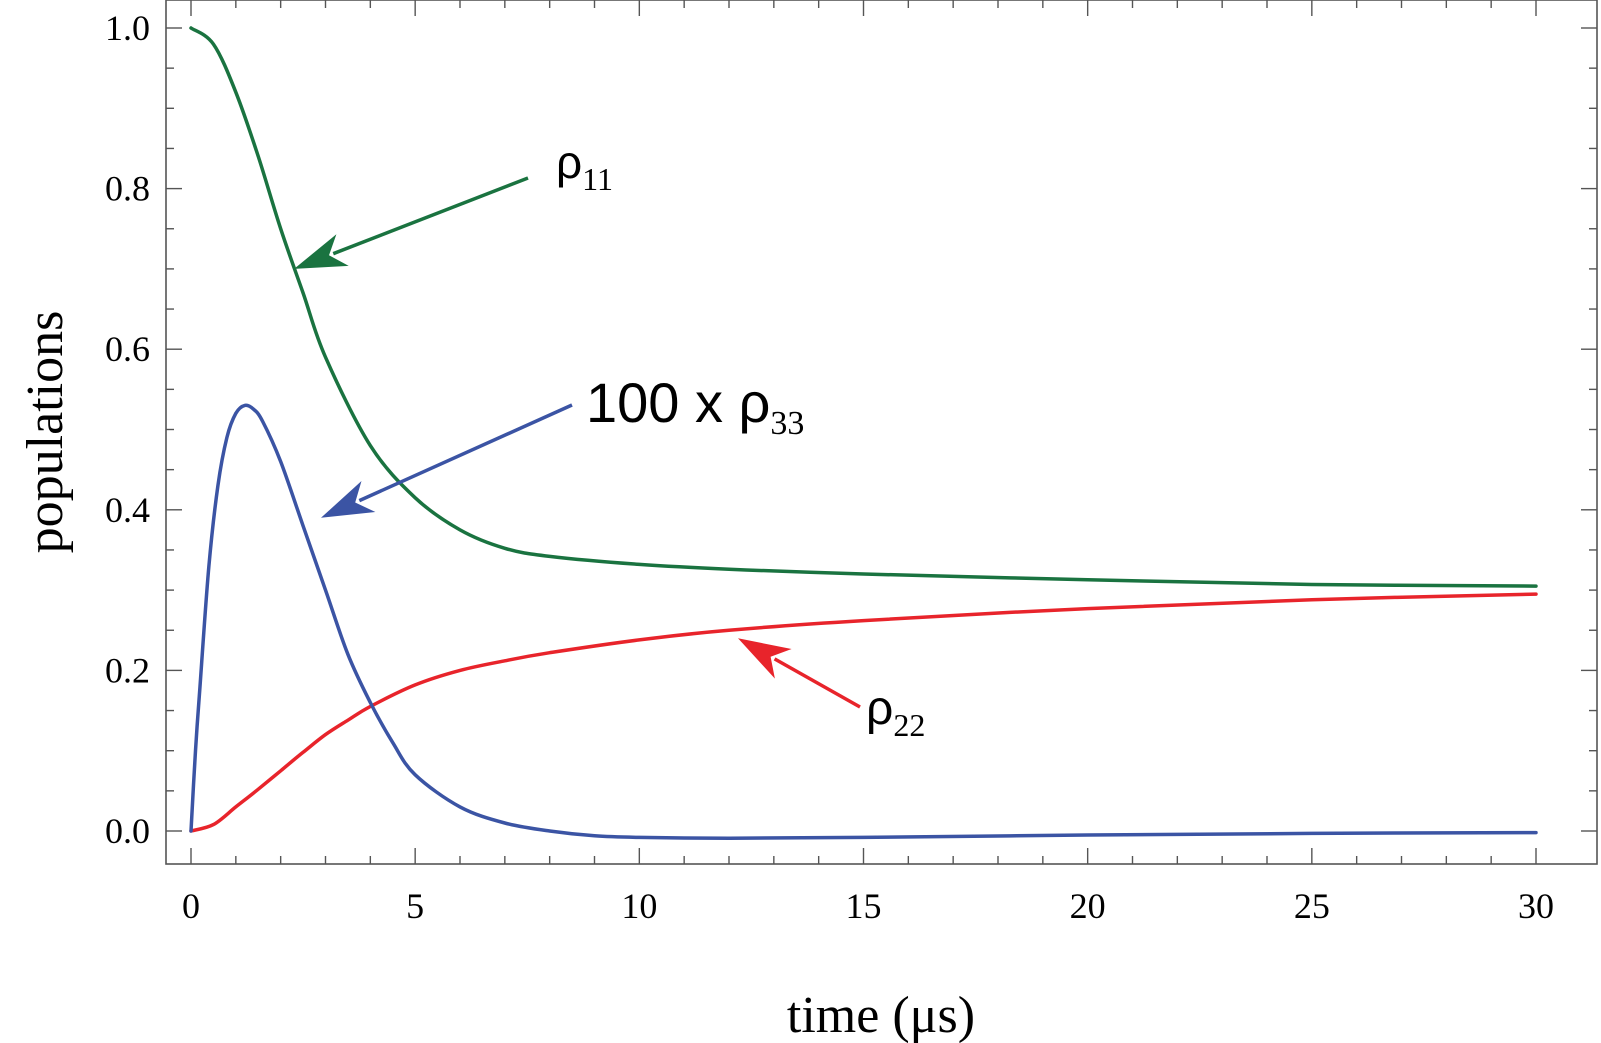  I want to click on series-annotation-label: ρ22, so click(895, 712).